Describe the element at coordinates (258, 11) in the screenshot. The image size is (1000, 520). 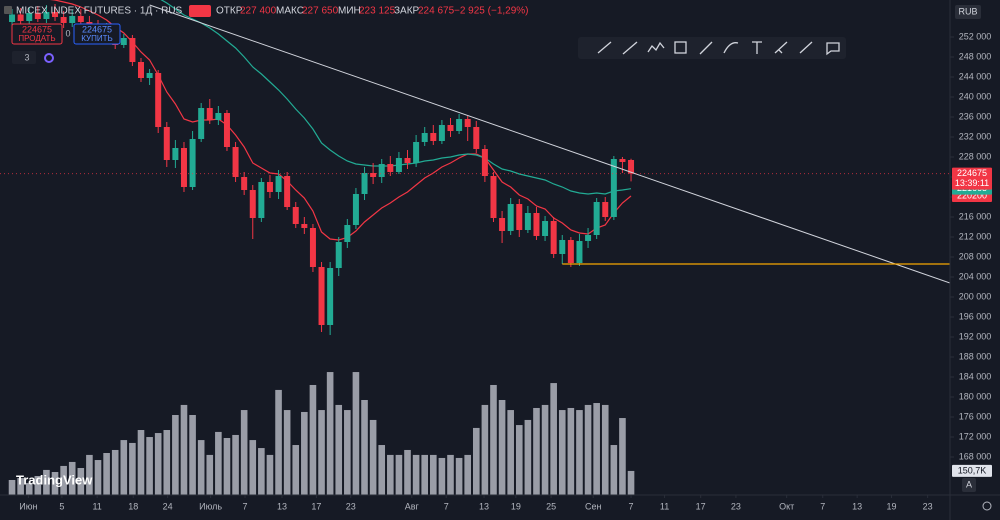
I see `open-value: 227 400` at that location.